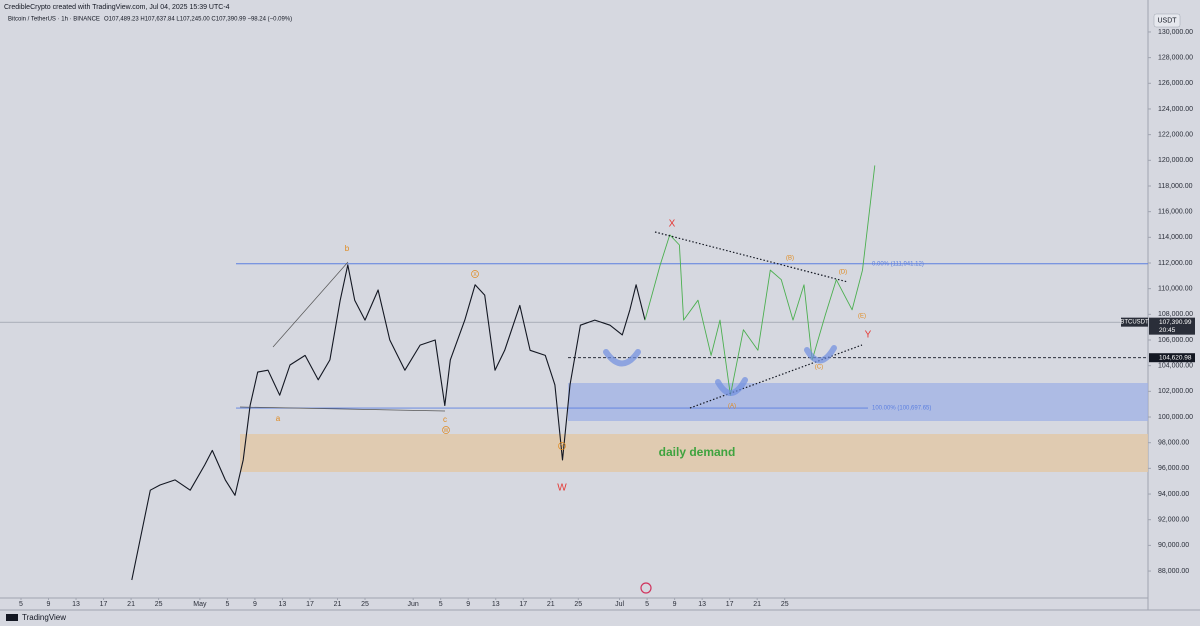 The image size is (1200, 626). What do you see at coordinates (1175, 263) in the screenshot?
I see `y-tick-label: 112,000.00` at bounding box center [1175, 263].